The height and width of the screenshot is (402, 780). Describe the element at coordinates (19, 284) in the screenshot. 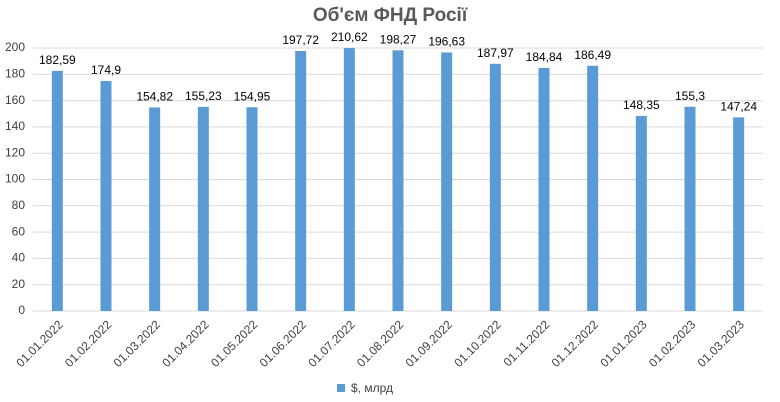

I see `y-tick-label: 20` at that location.